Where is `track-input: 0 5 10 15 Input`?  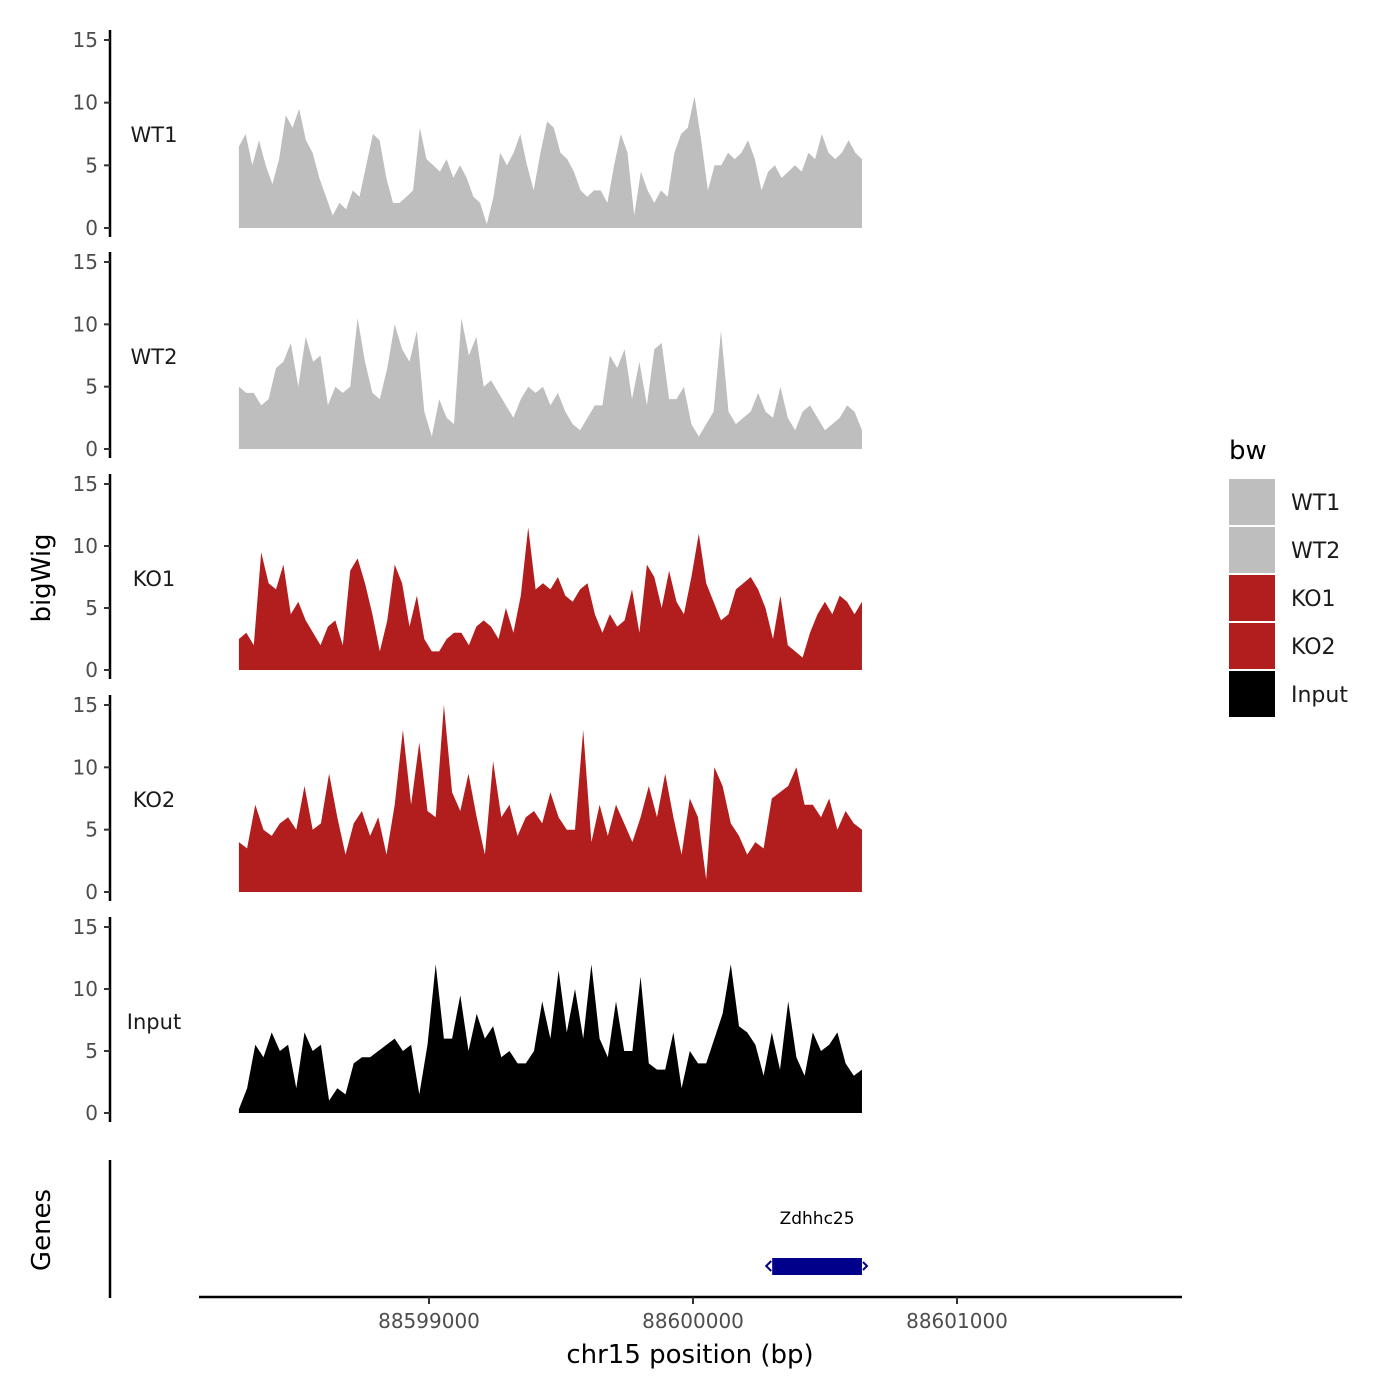
track-input: 0 5 10 15 Input is located at coordinates (467, 1020).